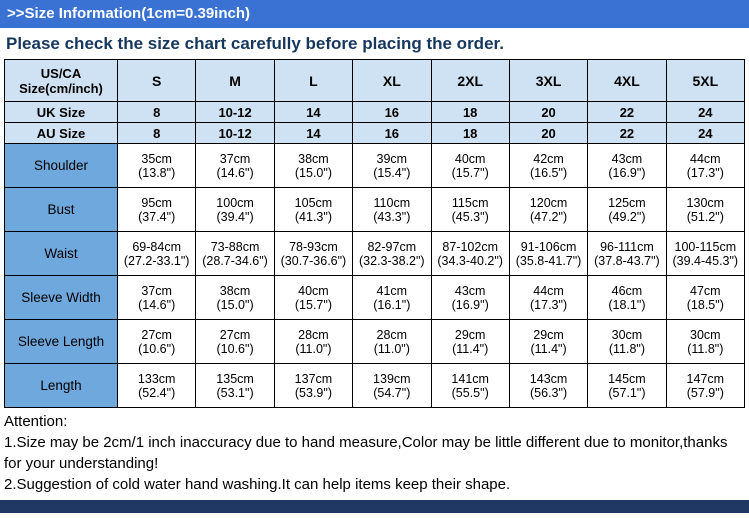 Image resolution: width=749 pixels, height=518 pixels. Describe the element at coordinates (705, 80) in the screenshot. I see `header-size-5xl: 5XL` at that location.